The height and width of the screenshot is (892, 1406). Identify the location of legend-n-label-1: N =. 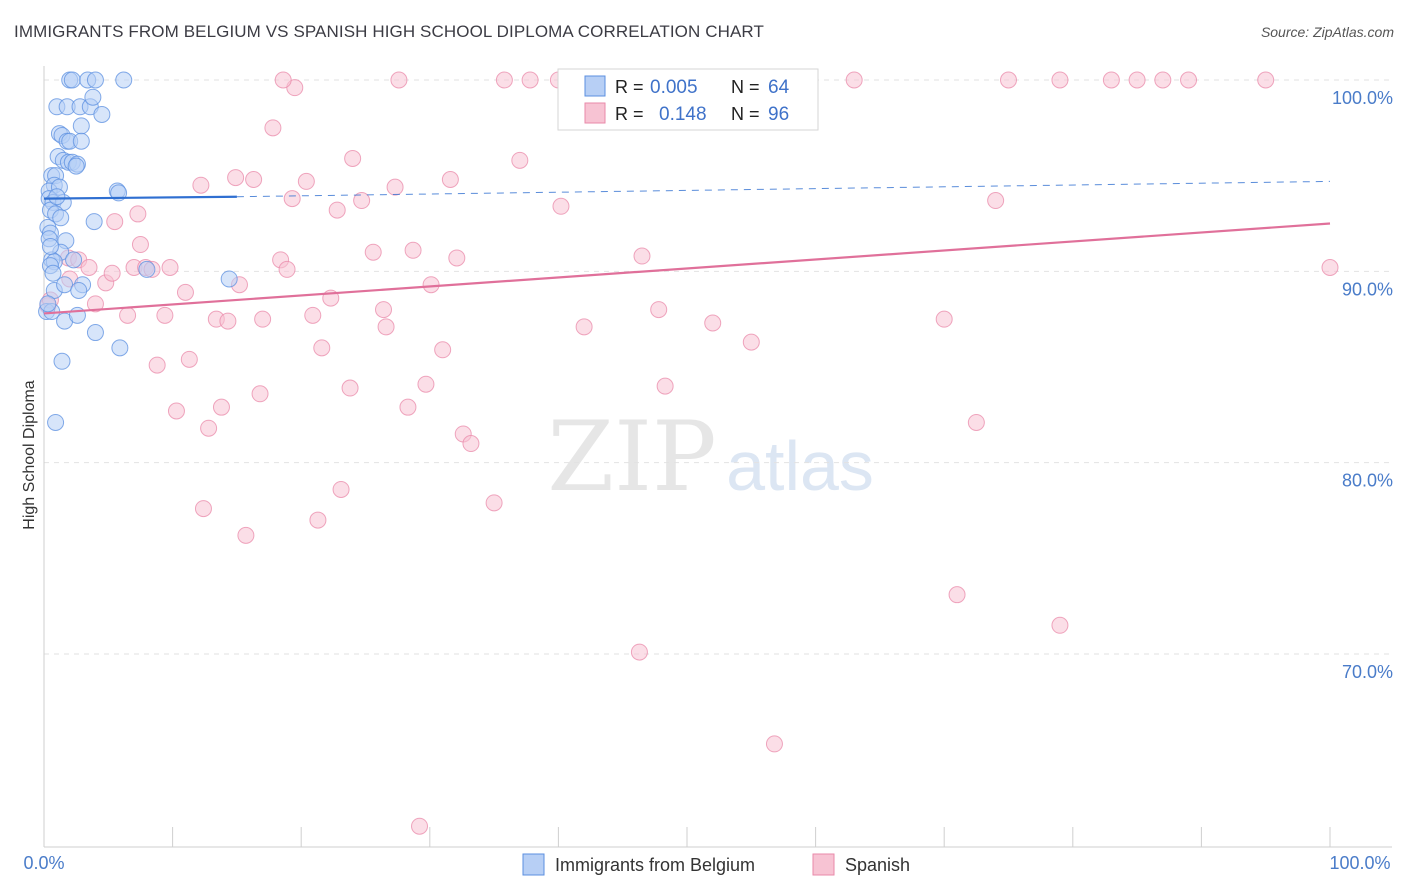
(745, 87).